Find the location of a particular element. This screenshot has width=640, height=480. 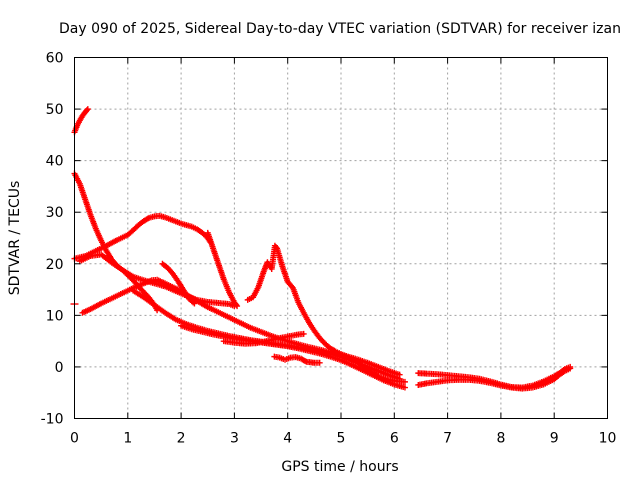

x-axis-label: GPS time / hours is located at coordinates (339, 467).